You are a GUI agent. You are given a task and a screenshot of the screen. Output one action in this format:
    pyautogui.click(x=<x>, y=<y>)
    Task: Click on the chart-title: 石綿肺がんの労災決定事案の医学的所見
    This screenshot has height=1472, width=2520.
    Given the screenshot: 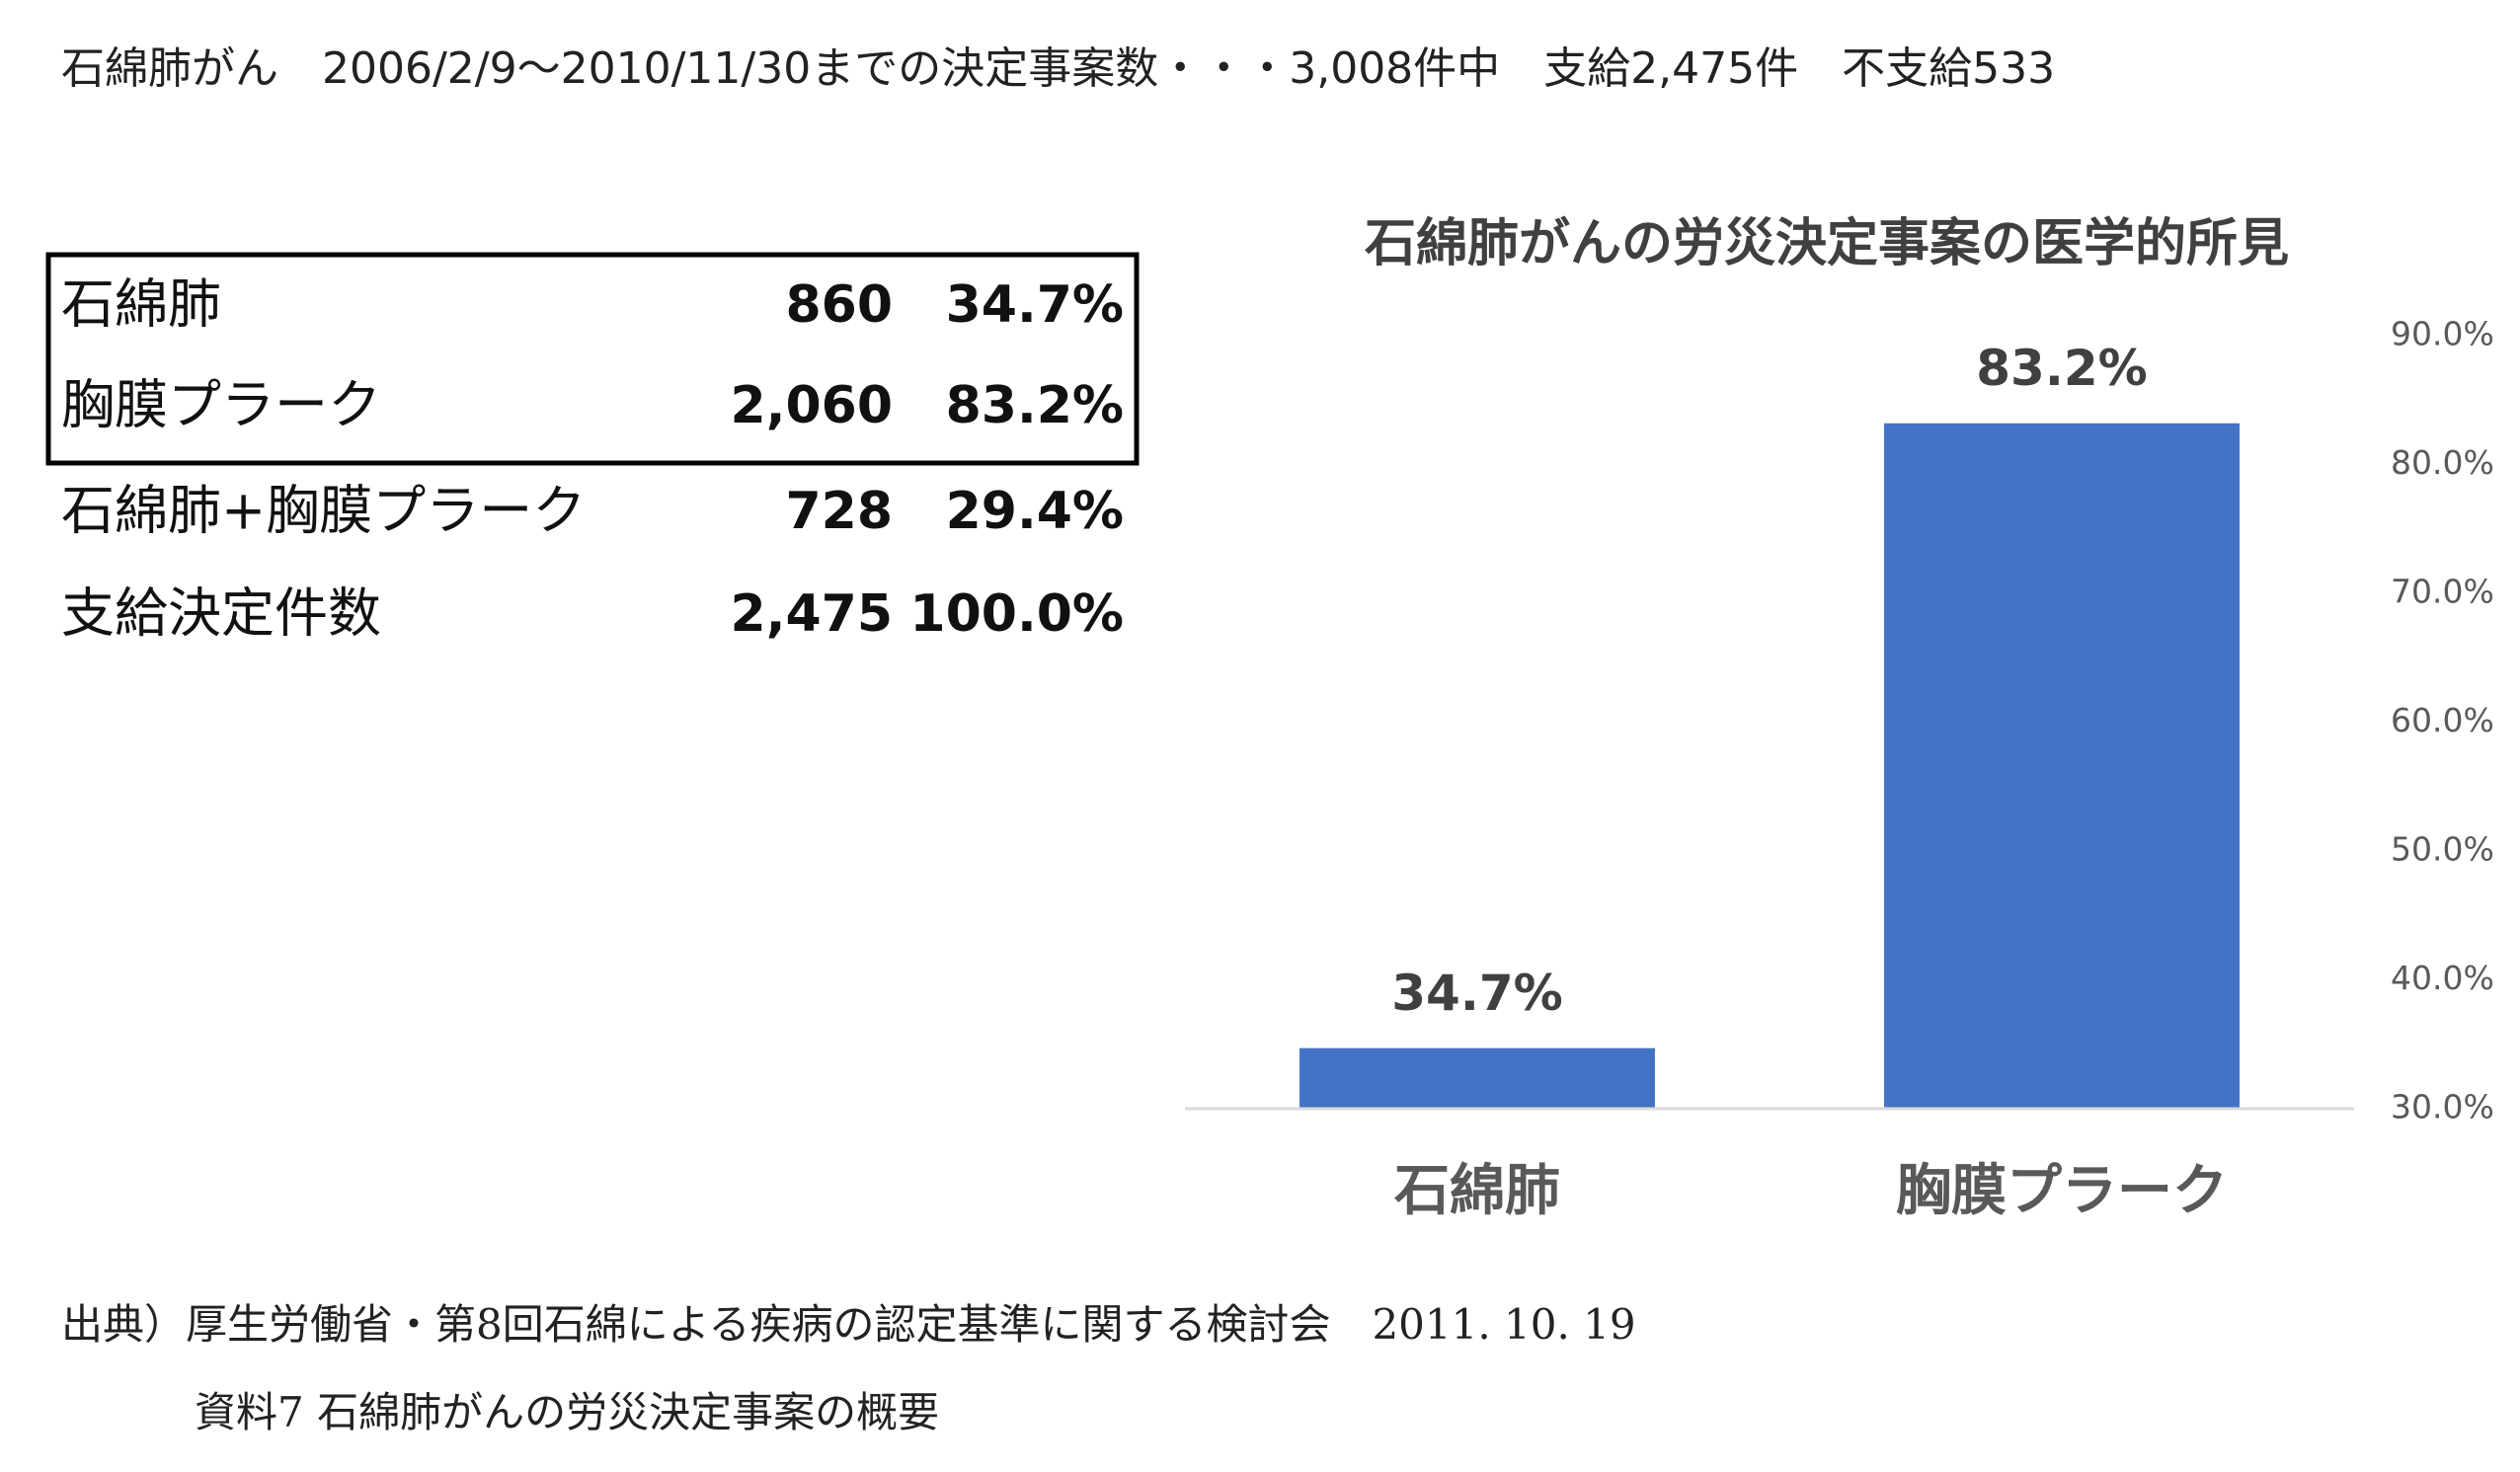 What is the action you would take?
    pyautogui.click(x=1827, y=243)
    